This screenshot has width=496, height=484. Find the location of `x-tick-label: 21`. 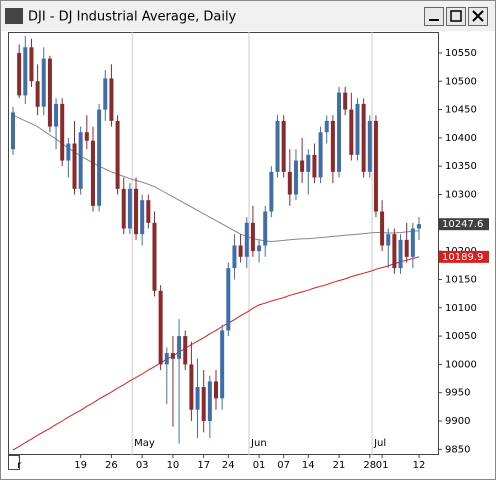

x-tick-label: 21 is located at coordinates (339, 465).